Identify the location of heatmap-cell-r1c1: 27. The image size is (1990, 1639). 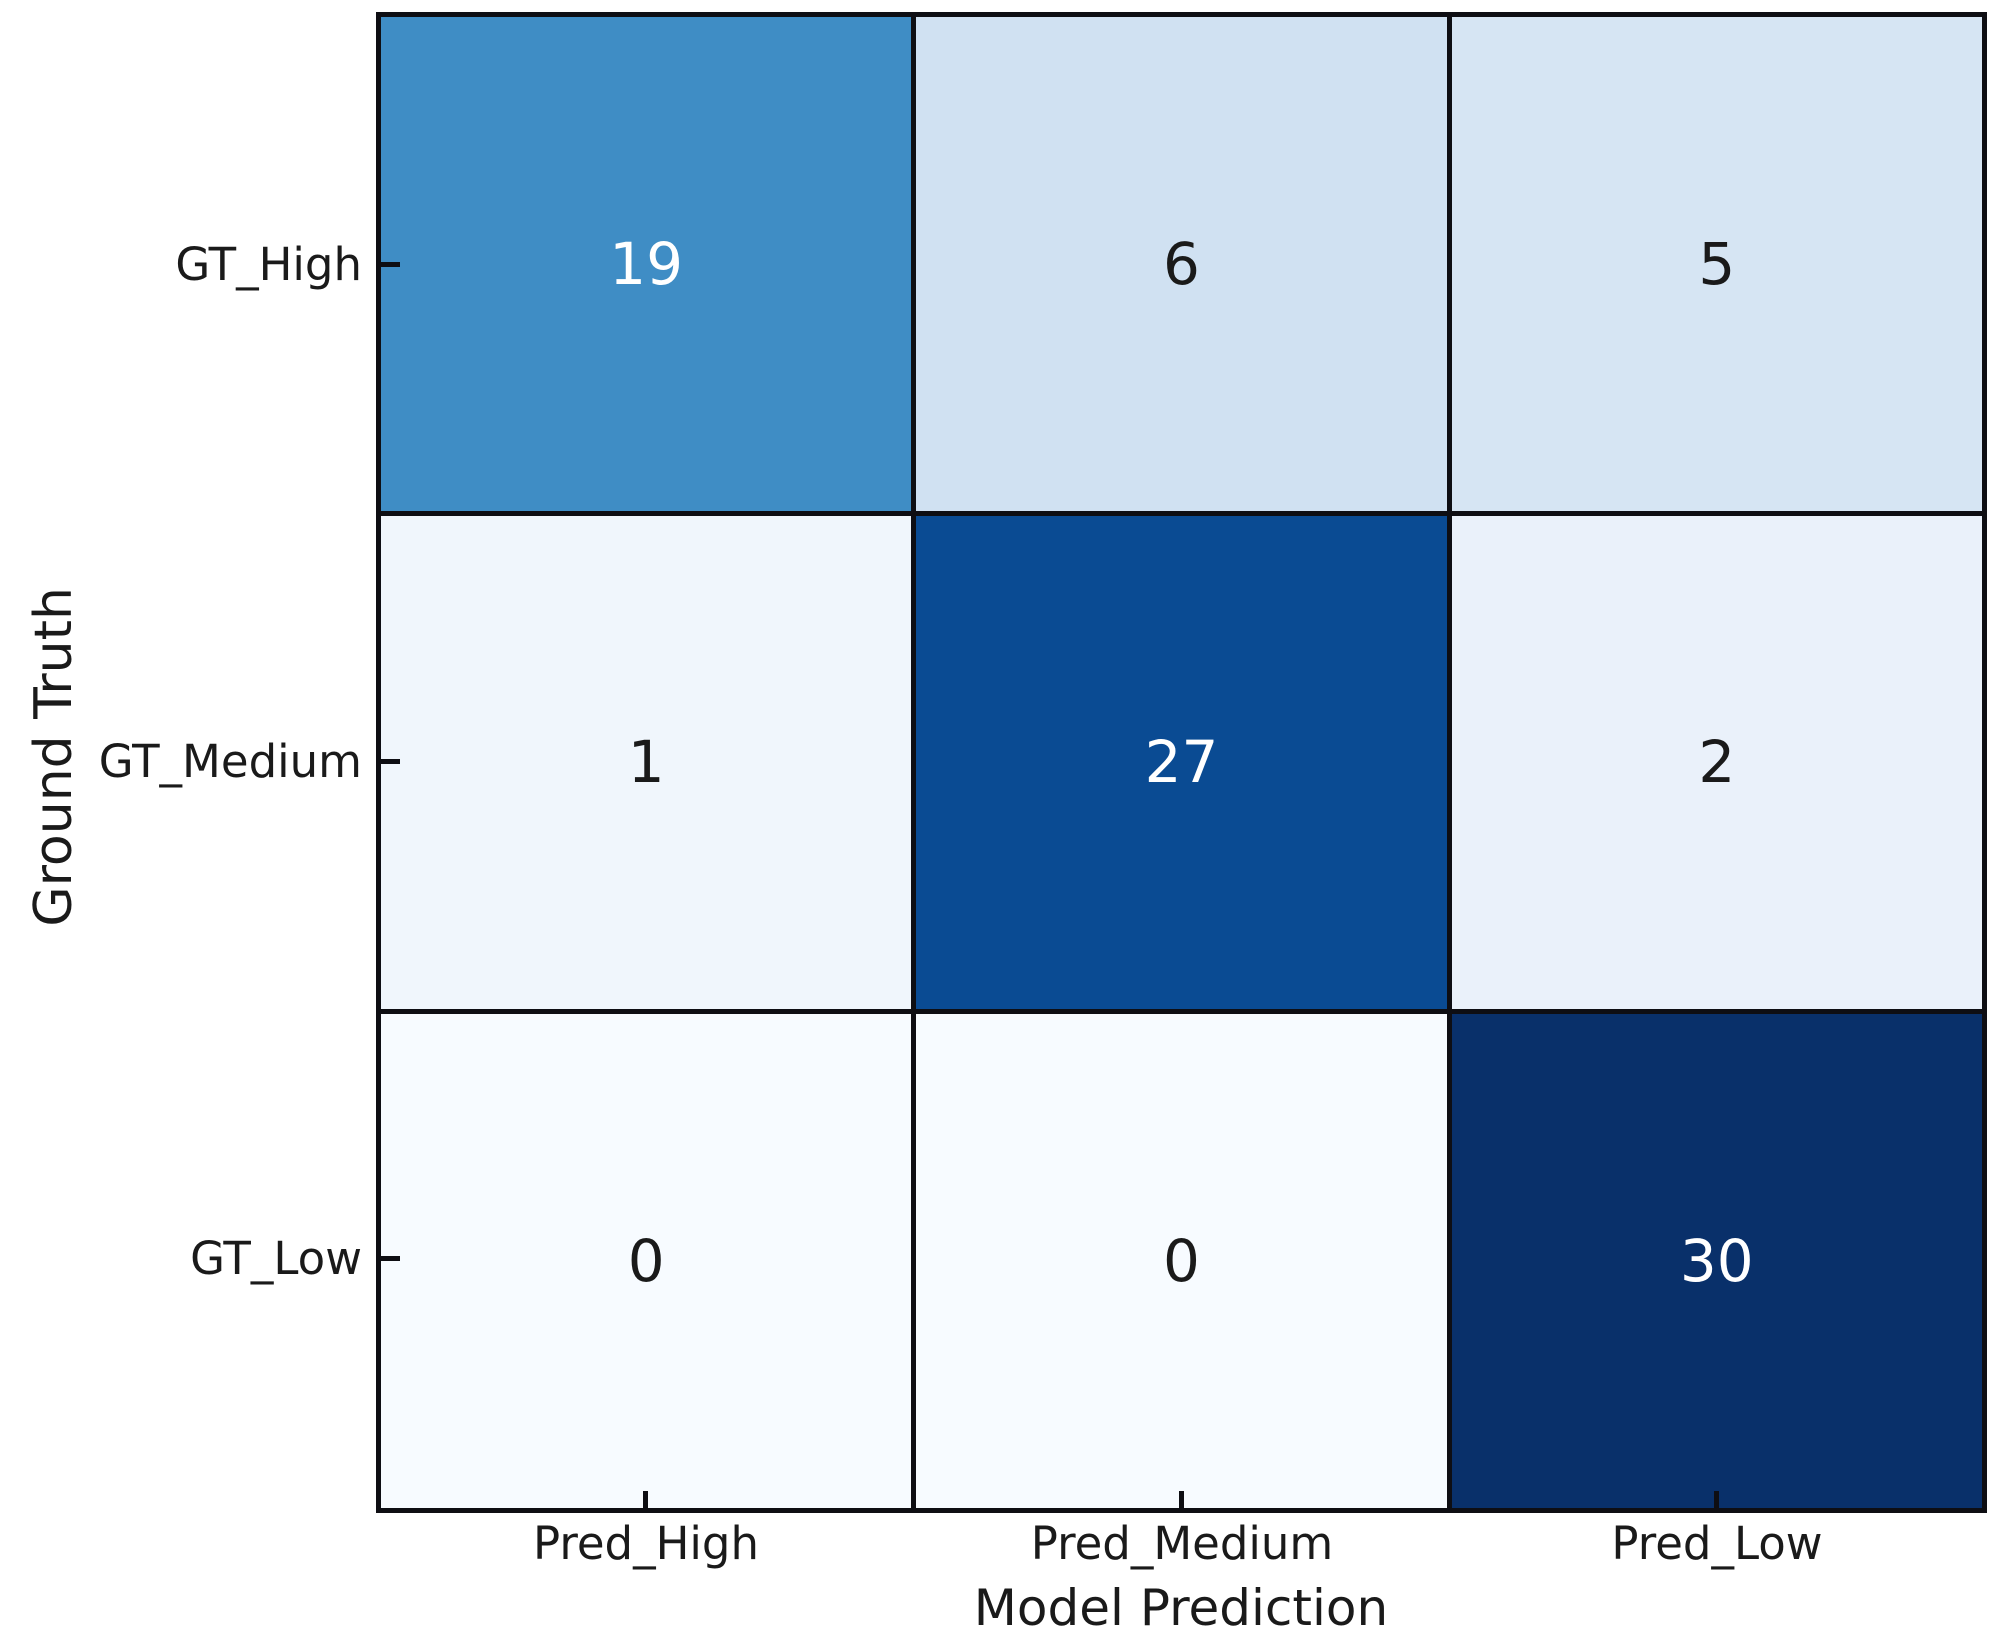
(1181, 762).